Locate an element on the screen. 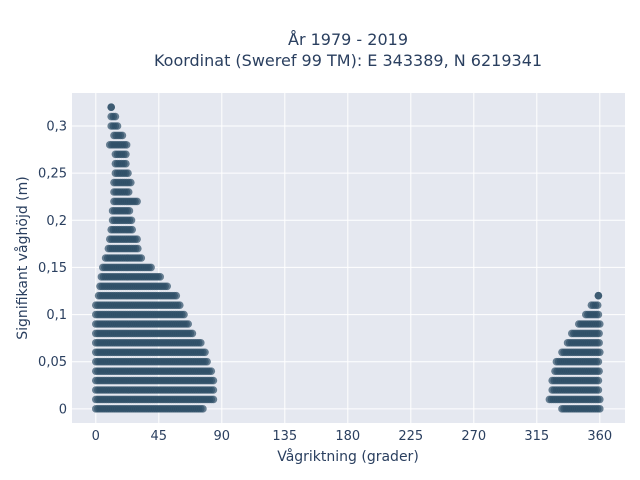 This screenshot has height=480, width=640. y-axis-title: Signifikant våghöjd (m) is located at coordinates (22, 257).